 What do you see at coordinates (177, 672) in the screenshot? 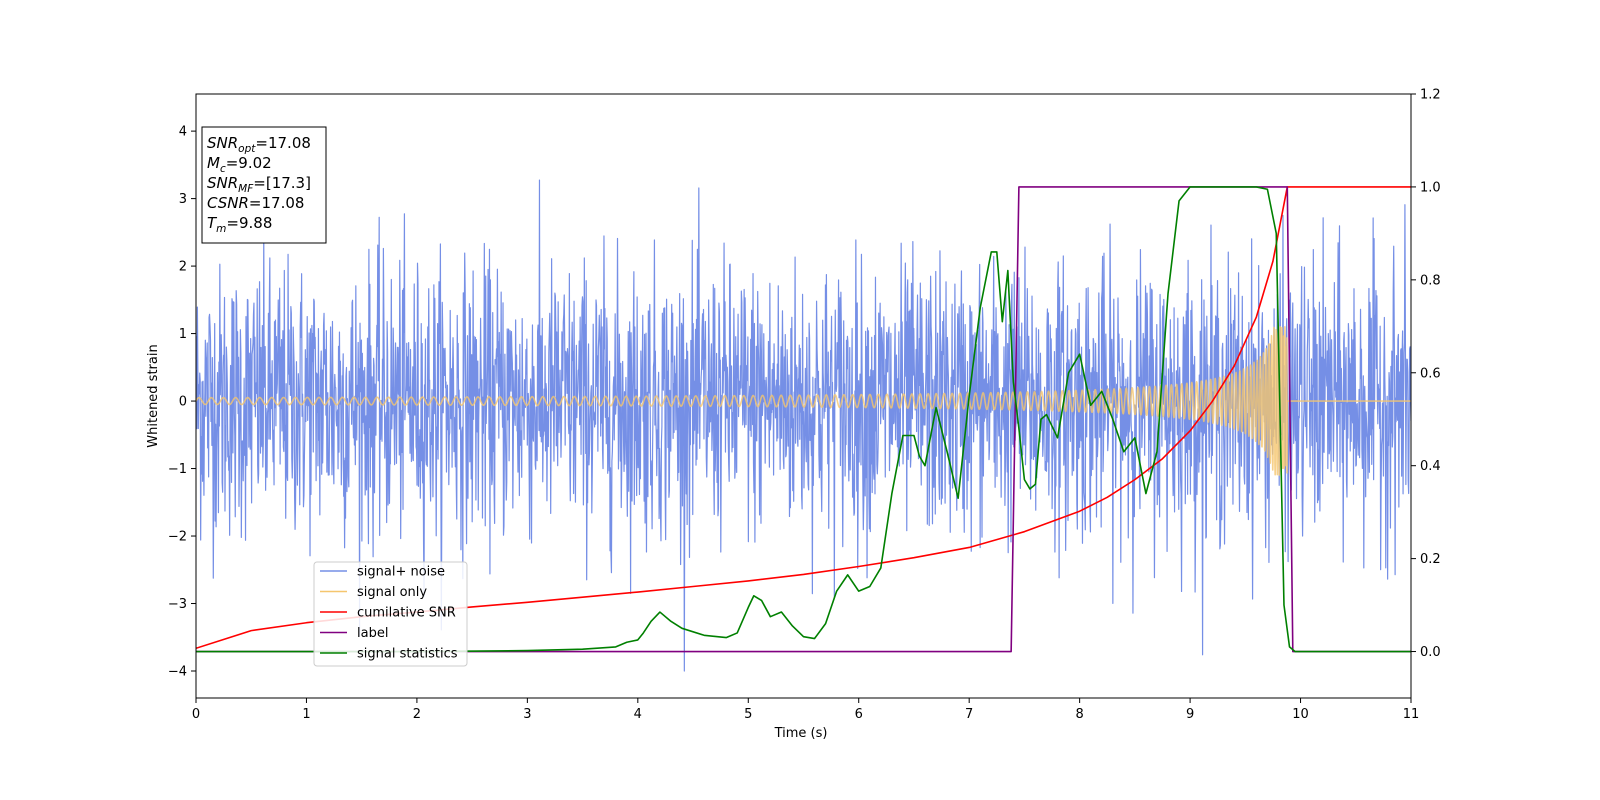
I see `y-tick-label: −4` at bounding box center [177, 672].